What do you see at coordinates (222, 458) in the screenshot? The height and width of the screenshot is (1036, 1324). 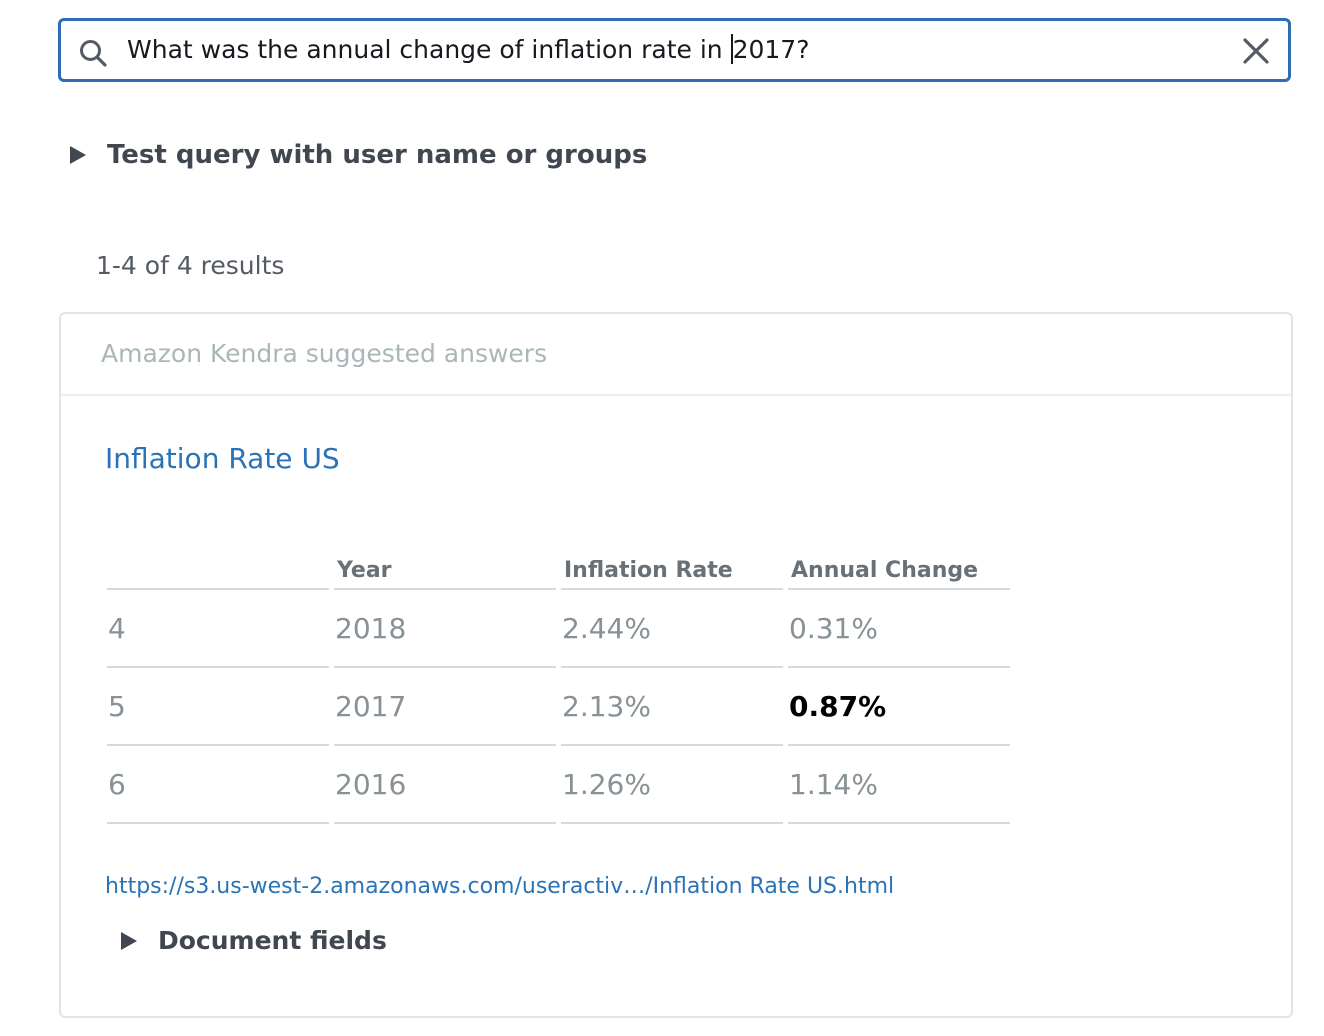 I see `answer-title-link: Inflation Rate US` at bounding box center [222, 458].